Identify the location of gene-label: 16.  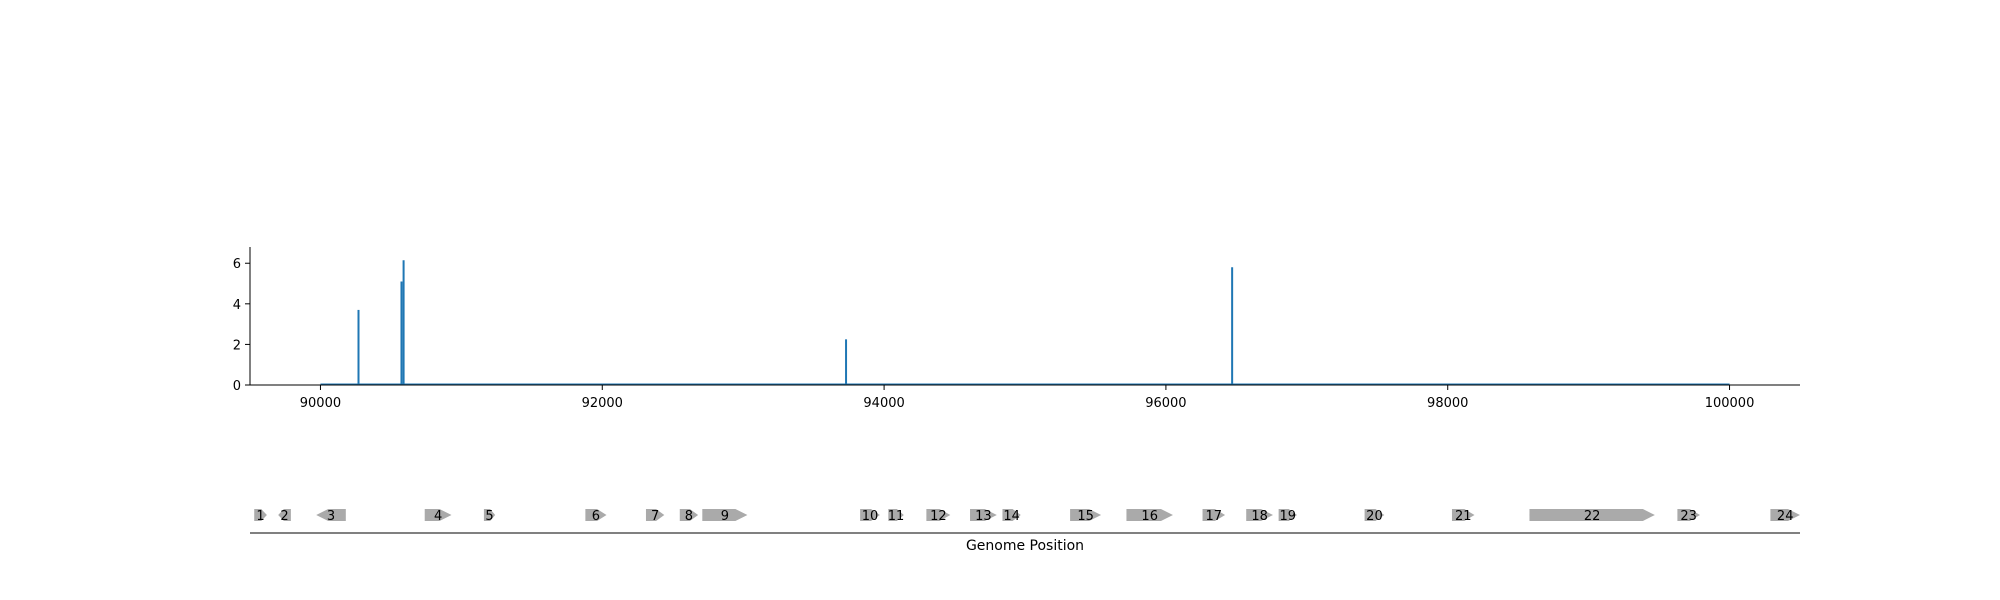
(1149, 516).